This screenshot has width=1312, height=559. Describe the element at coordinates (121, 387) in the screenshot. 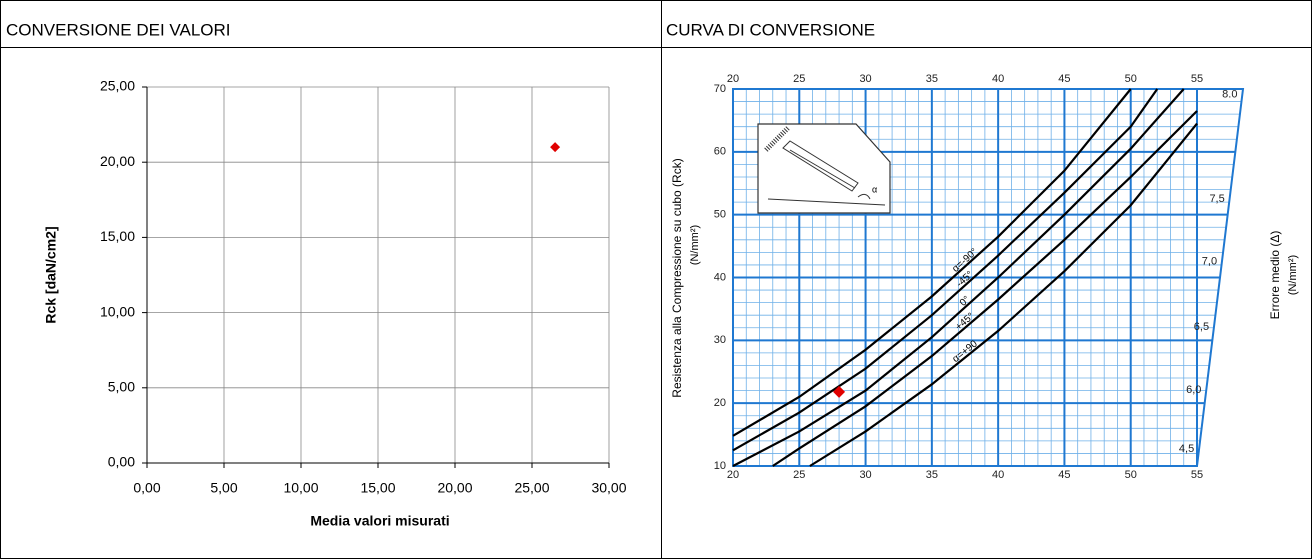

I see `y-tick-label: 5,00` at that location.